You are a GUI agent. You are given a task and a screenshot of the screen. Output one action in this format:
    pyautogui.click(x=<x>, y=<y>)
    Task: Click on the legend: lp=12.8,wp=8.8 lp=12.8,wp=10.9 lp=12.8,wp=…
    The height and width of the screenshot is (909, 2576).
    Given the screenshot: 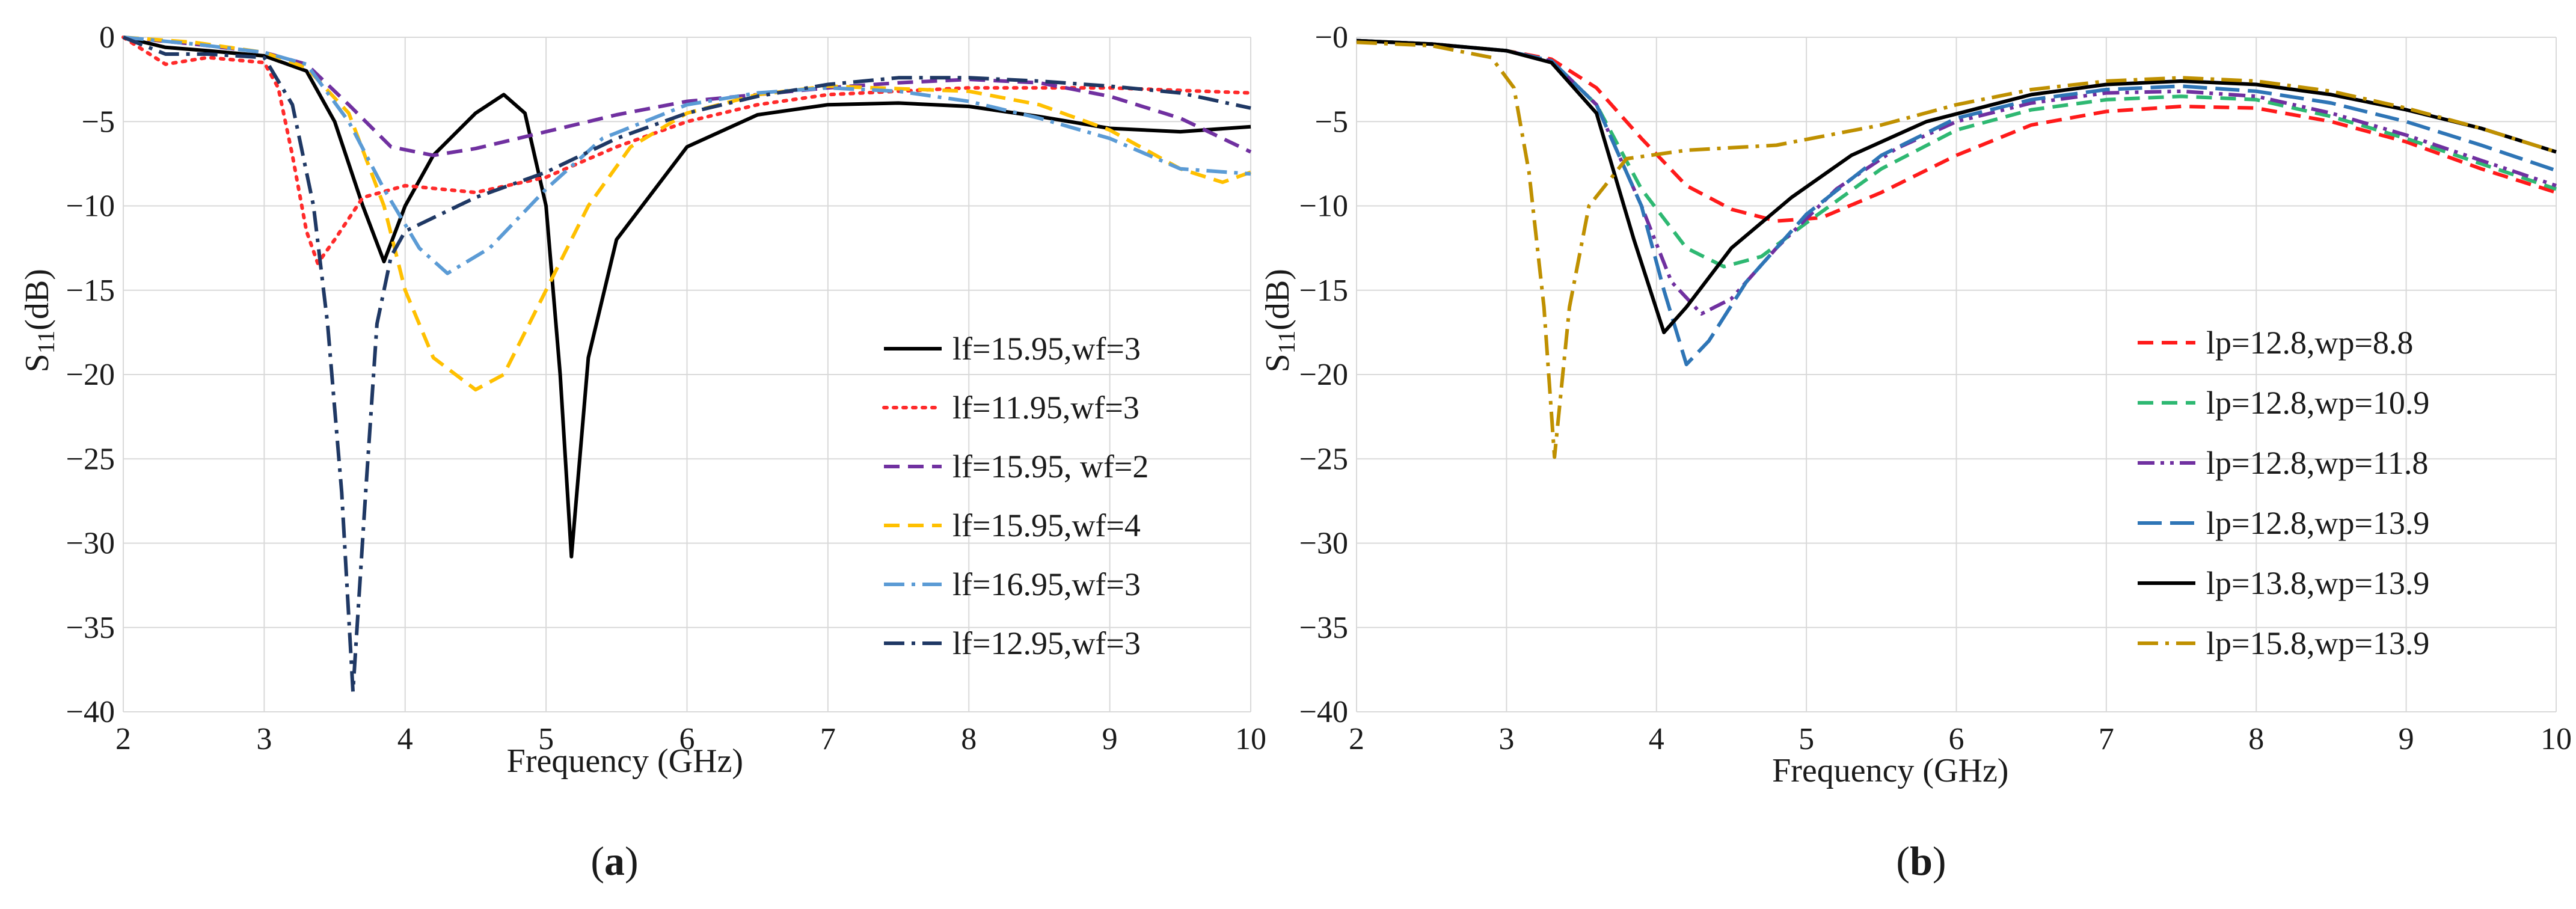 What is the action you would take?
    pyautogui.click(x=2283, y=493)
    